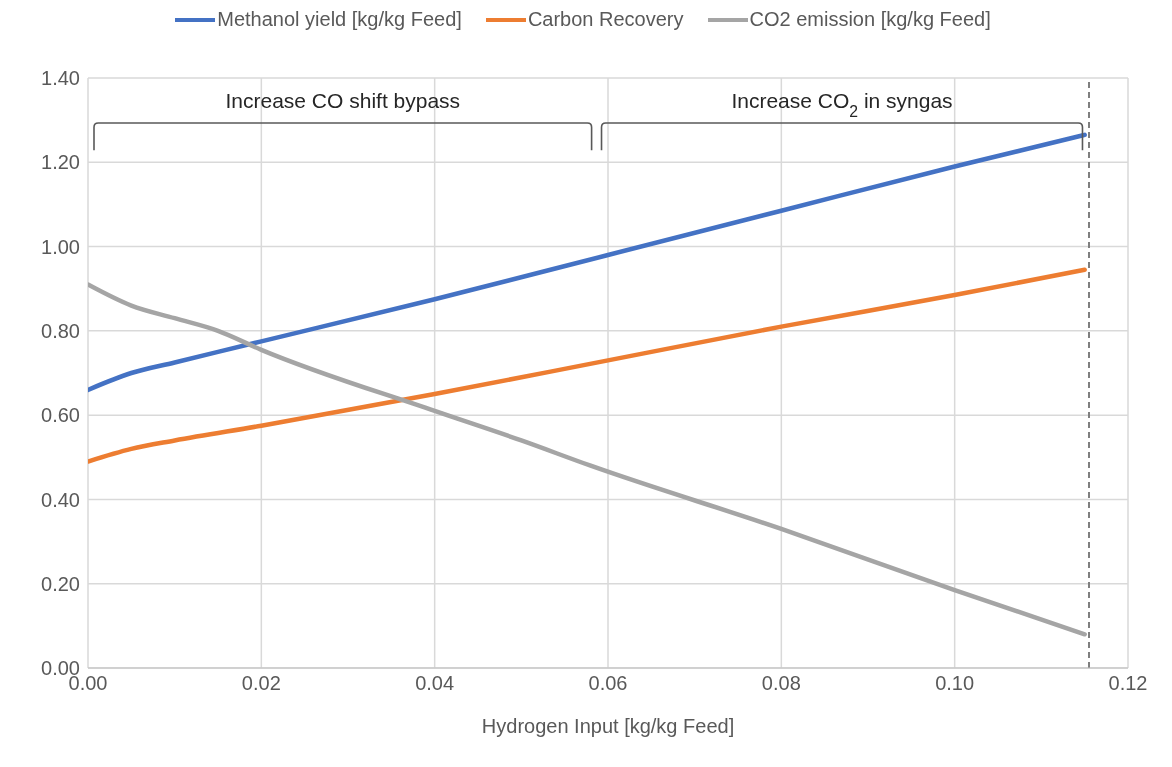 The width and height of the screenshot is (1172, 767). What do you see at coordinates (842, 104) in the screenshot?
I see `annotation: Increase CO$_{2}$ in syngas` at bounding box center [842, 104].